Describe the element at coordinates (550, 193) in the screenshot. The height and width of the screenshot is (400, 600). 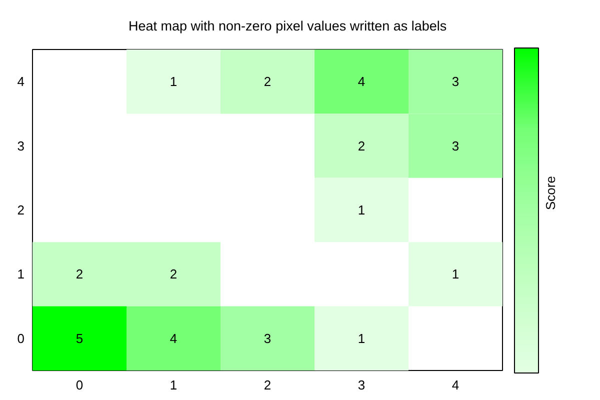
I see `color-bar-title: Score` at that location.